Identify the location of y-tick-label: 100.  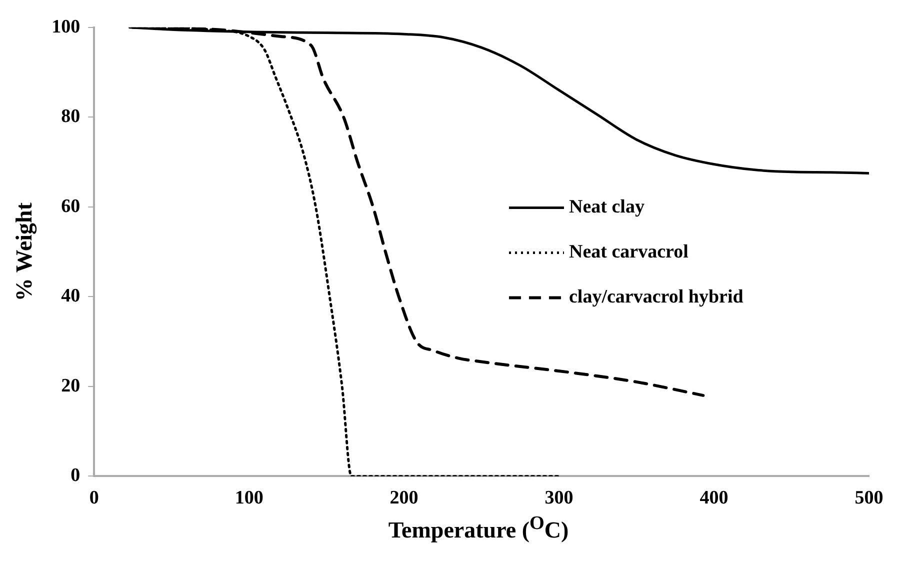
(66, 27).